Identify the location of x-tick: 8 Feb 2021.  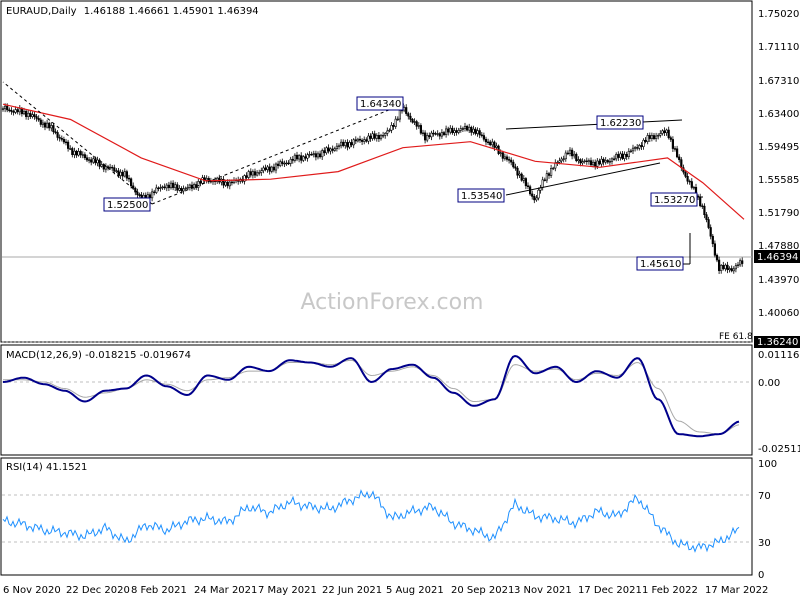
(159, 590).